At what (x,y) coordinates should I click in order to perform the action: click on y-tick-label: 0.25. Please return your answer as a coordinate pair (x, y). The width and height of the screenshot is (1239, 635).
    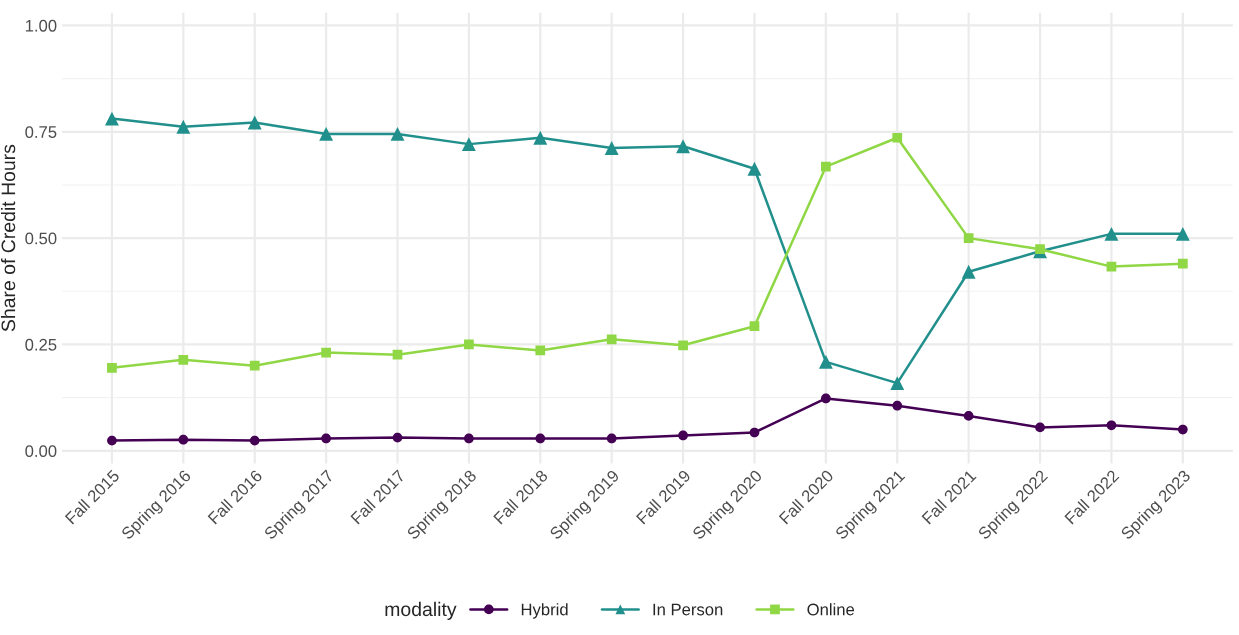
    Looking at the image, I should click on (41, 344).